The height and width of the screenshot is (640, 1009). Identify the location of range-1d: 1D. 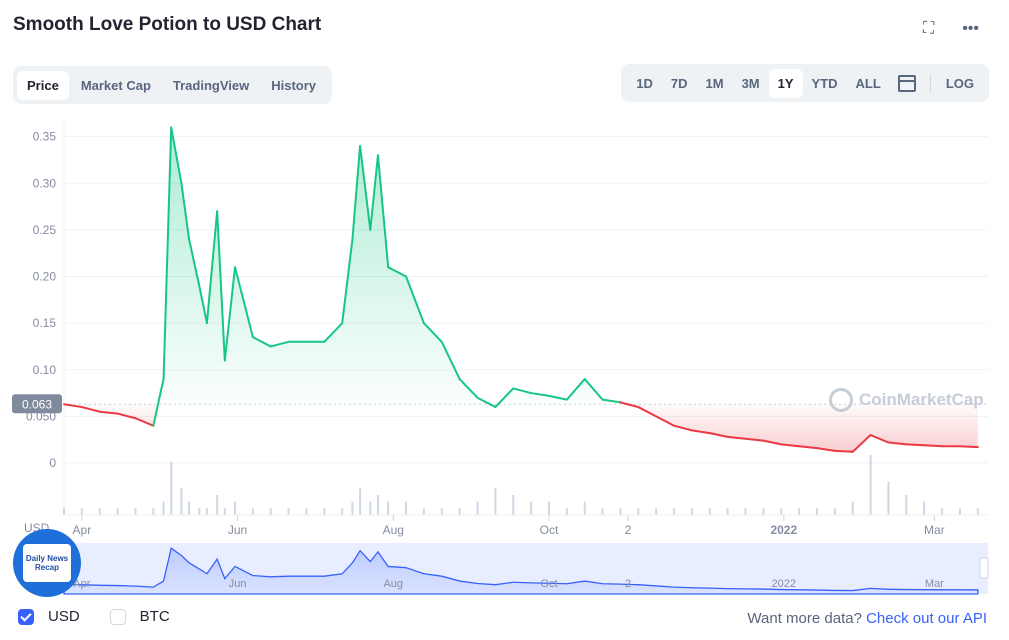
(644, 83).